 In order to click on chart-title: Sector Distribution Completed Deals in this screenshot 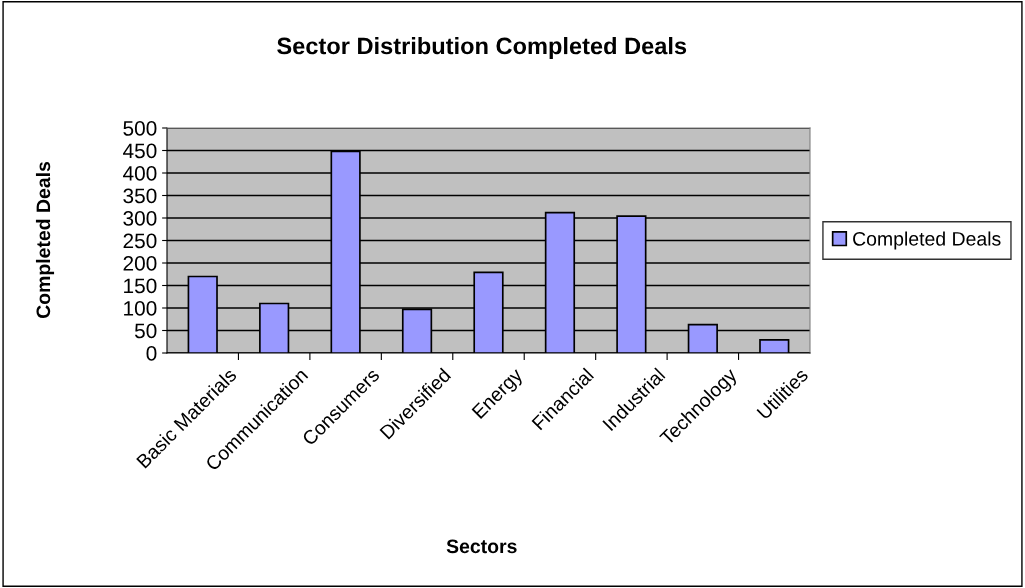, I will do `click(482, 48)`.